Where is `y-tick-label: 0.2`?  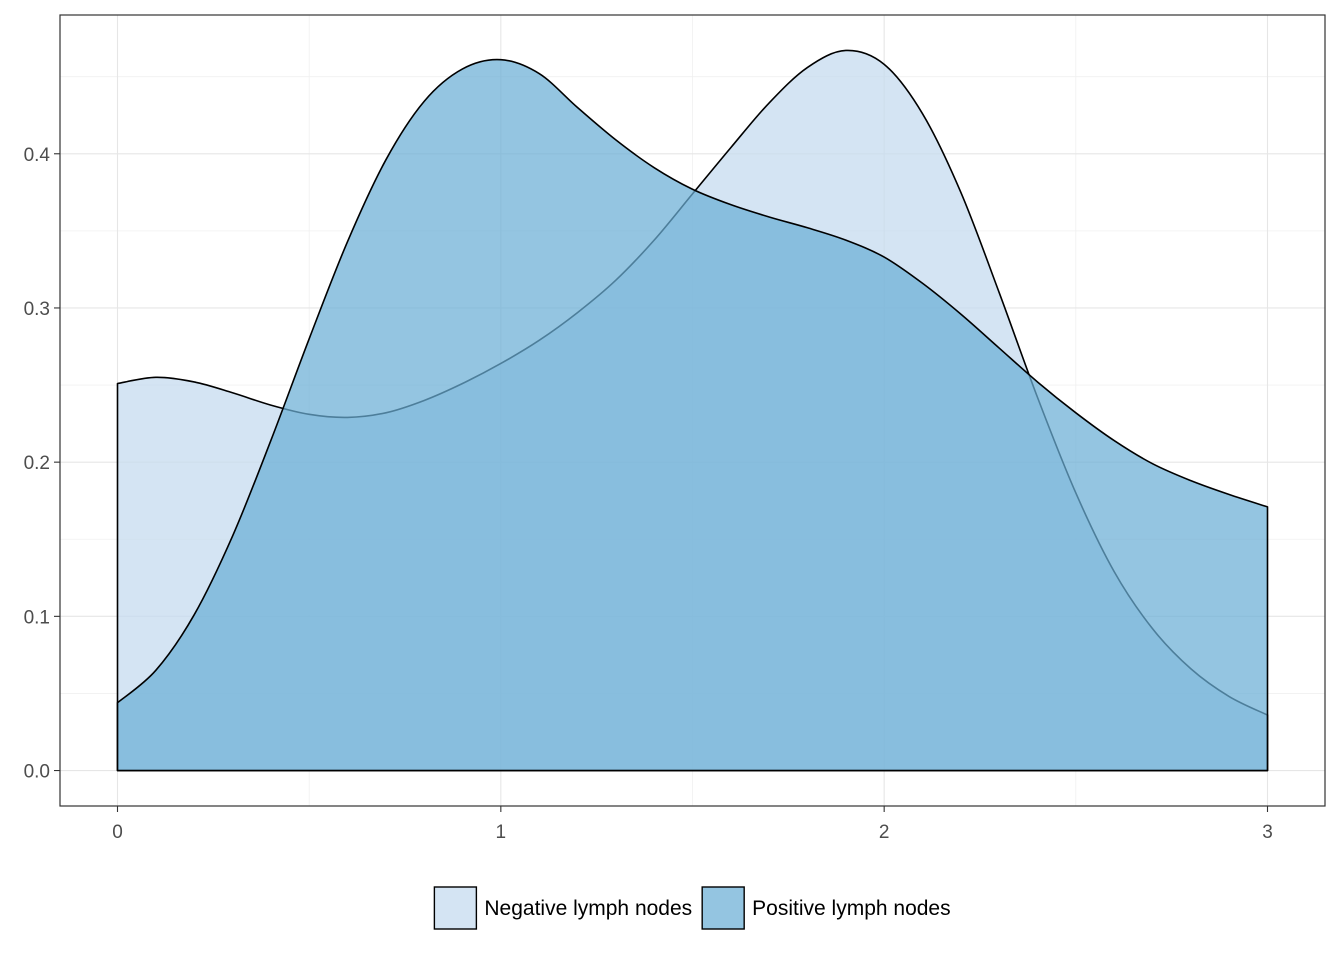 y-tick-label: 0.2 is located at coordinates (37, 463).